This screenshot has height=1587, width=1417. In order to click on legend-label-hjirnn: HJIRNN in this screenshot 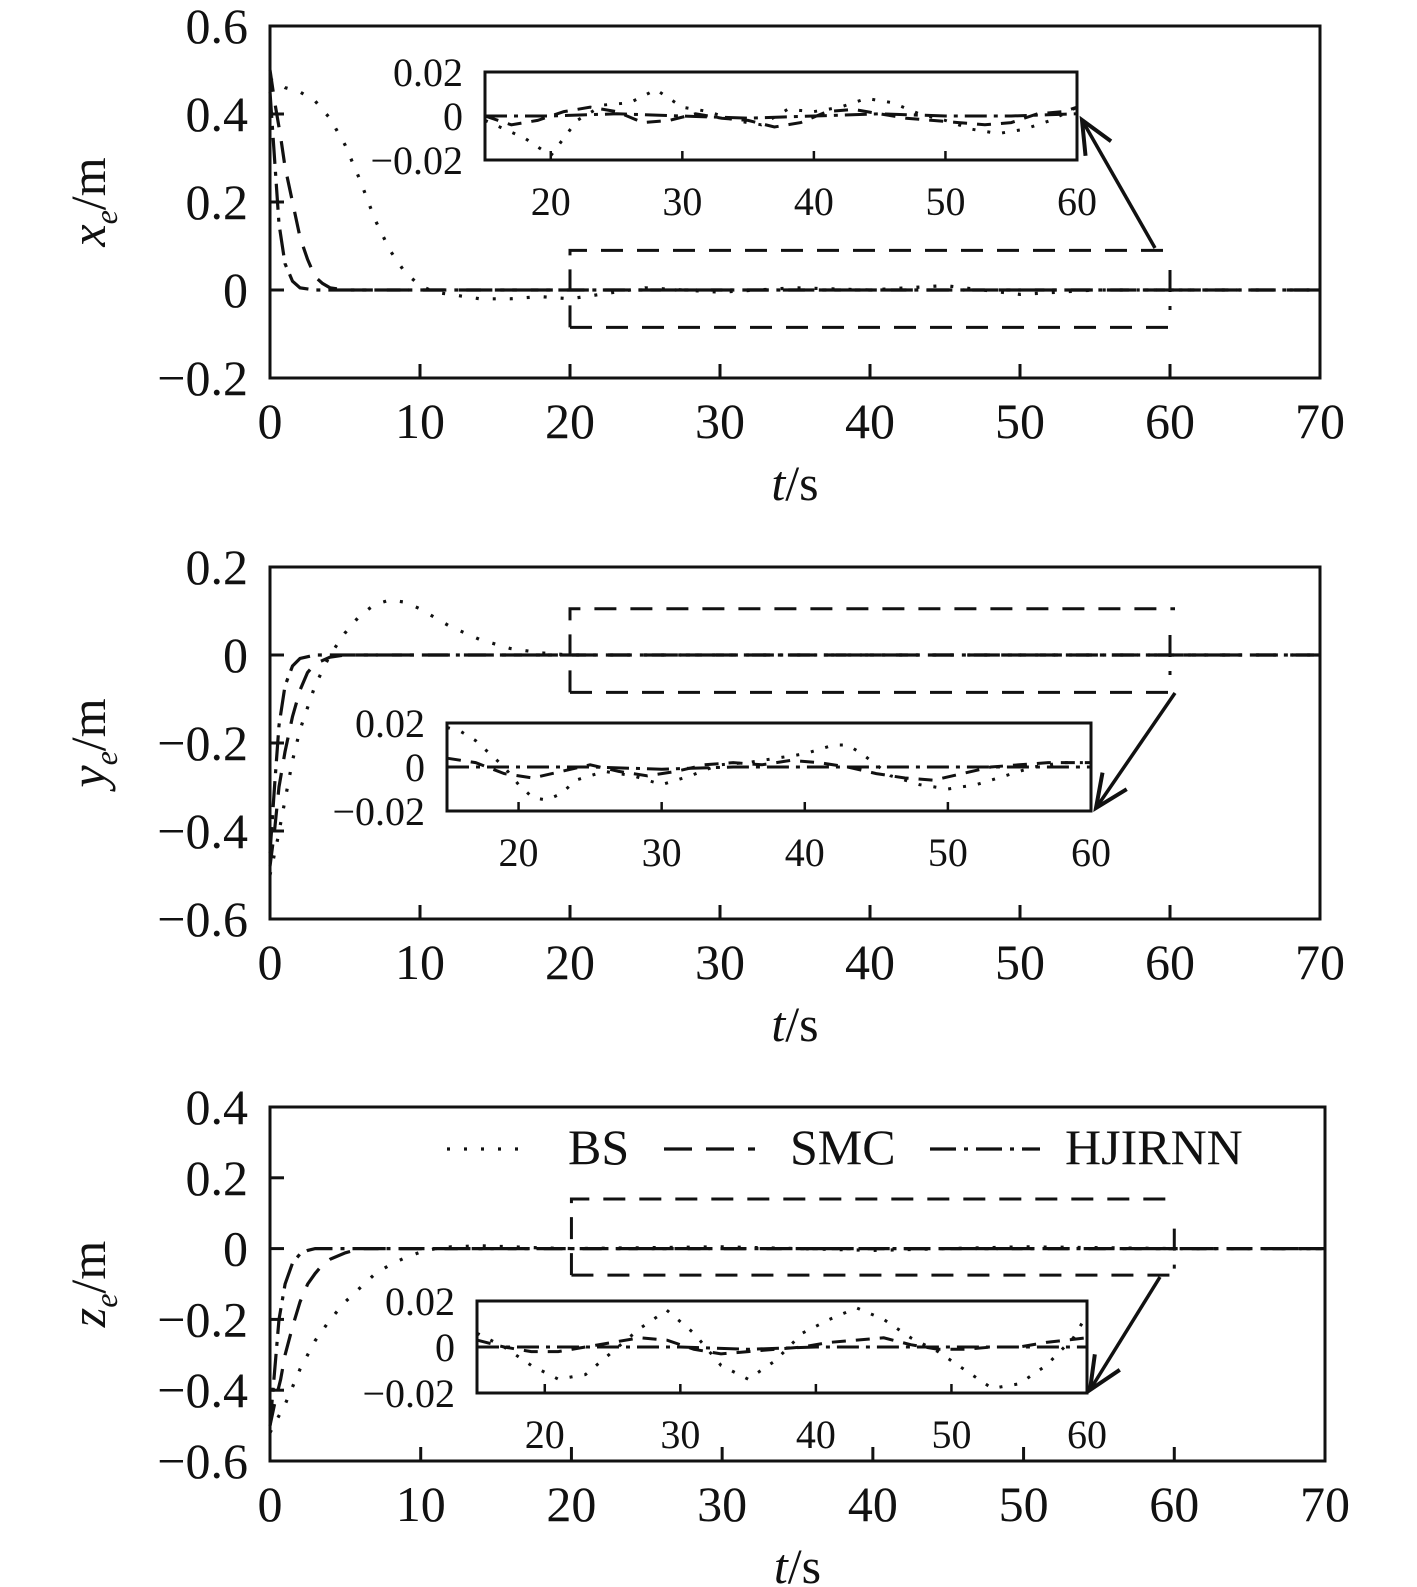, I will do `click(1154, 1147)`.